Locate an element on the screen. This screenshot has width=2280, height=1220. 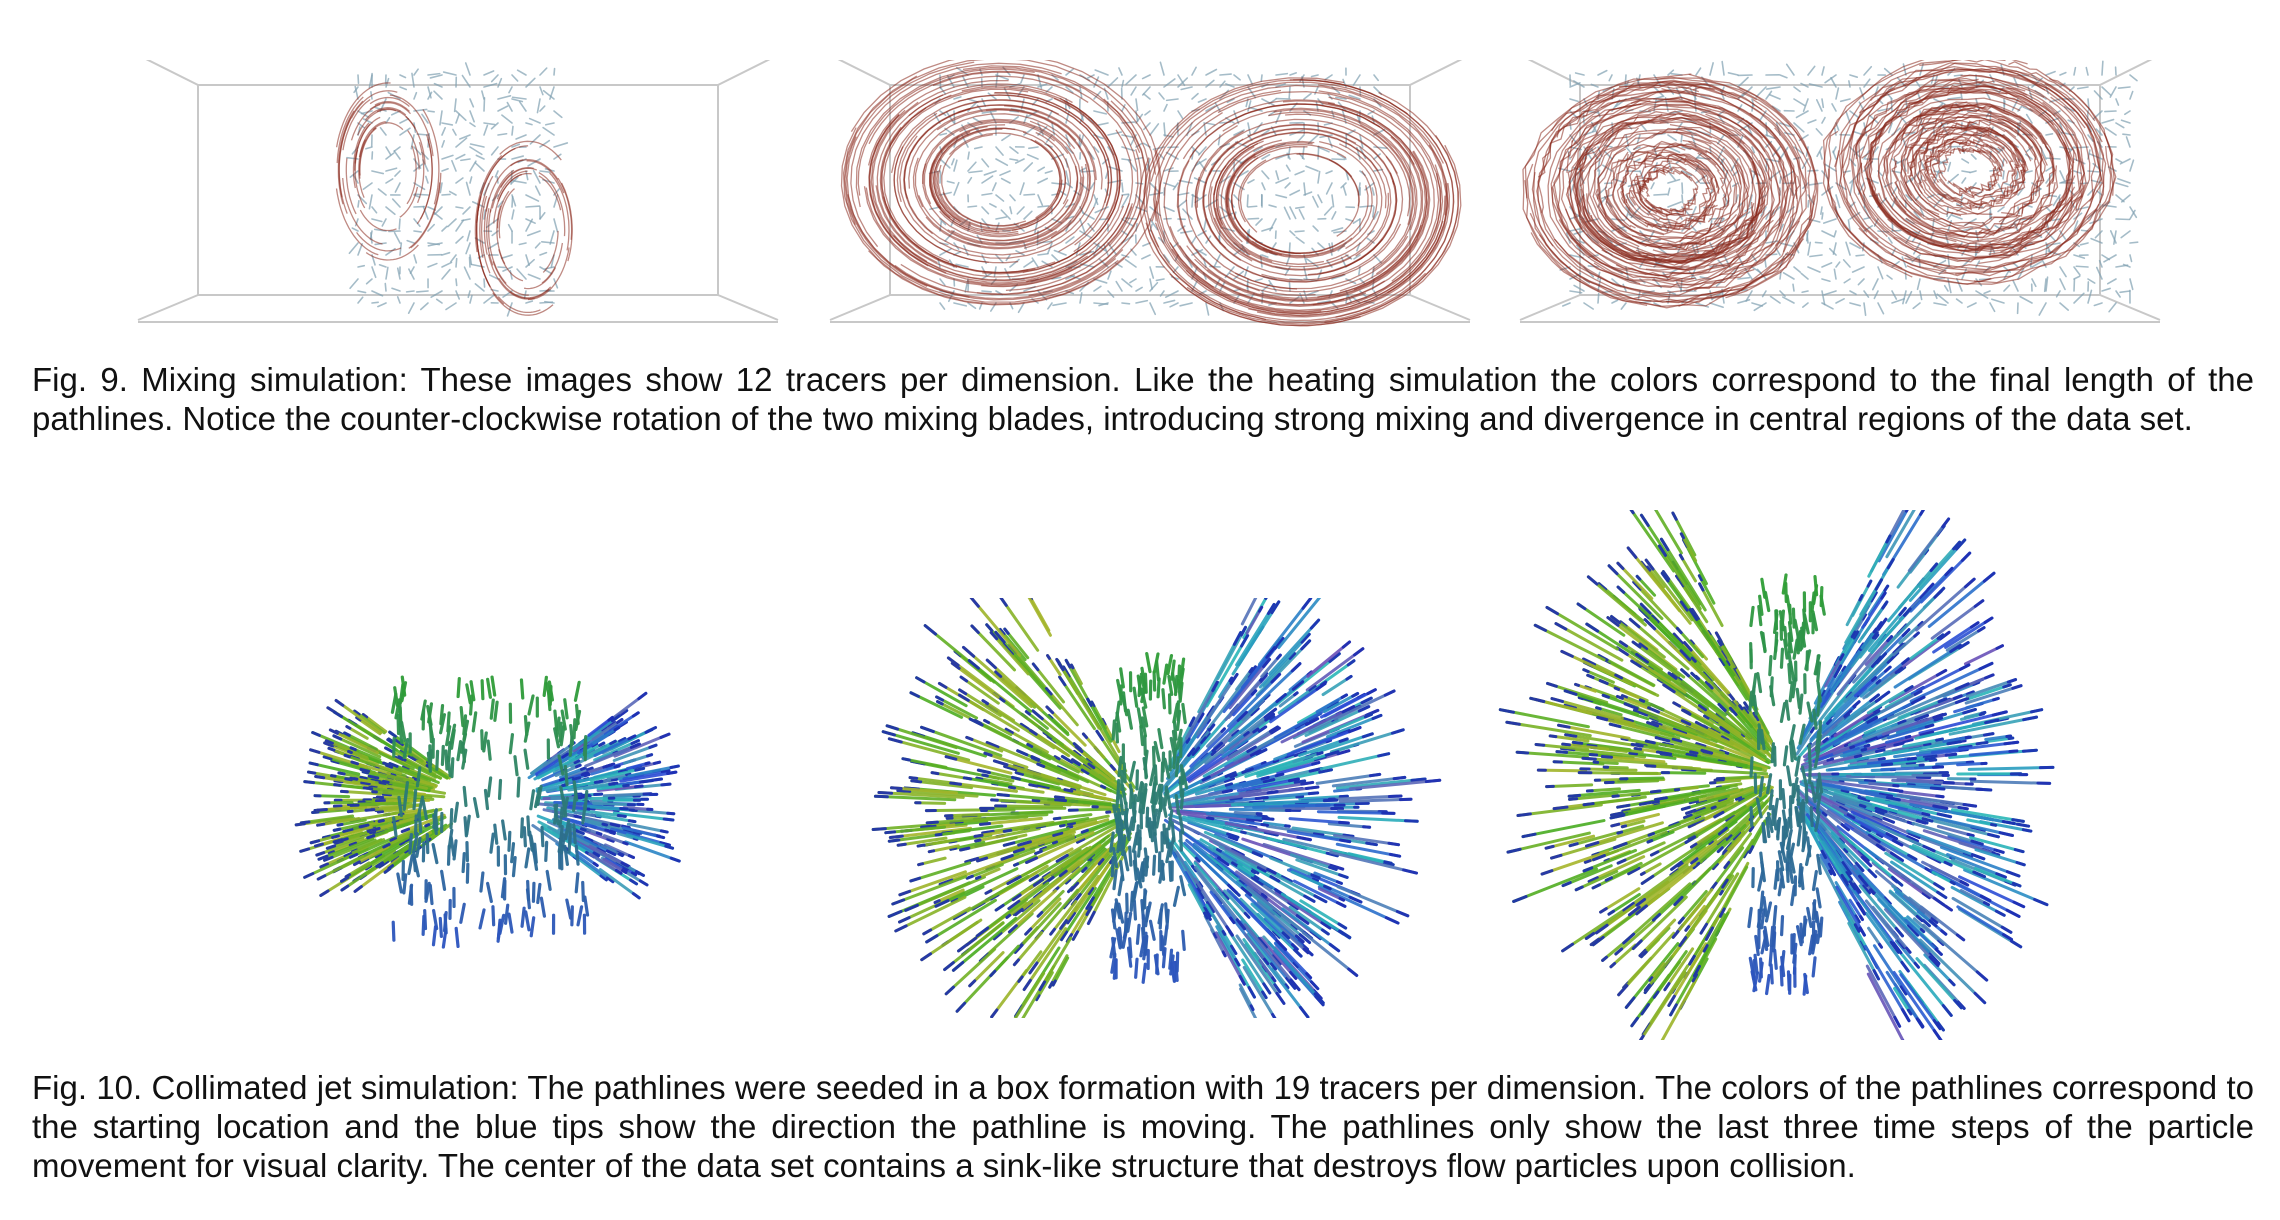
mixing-panel-early is located at coordinates (458, 195).